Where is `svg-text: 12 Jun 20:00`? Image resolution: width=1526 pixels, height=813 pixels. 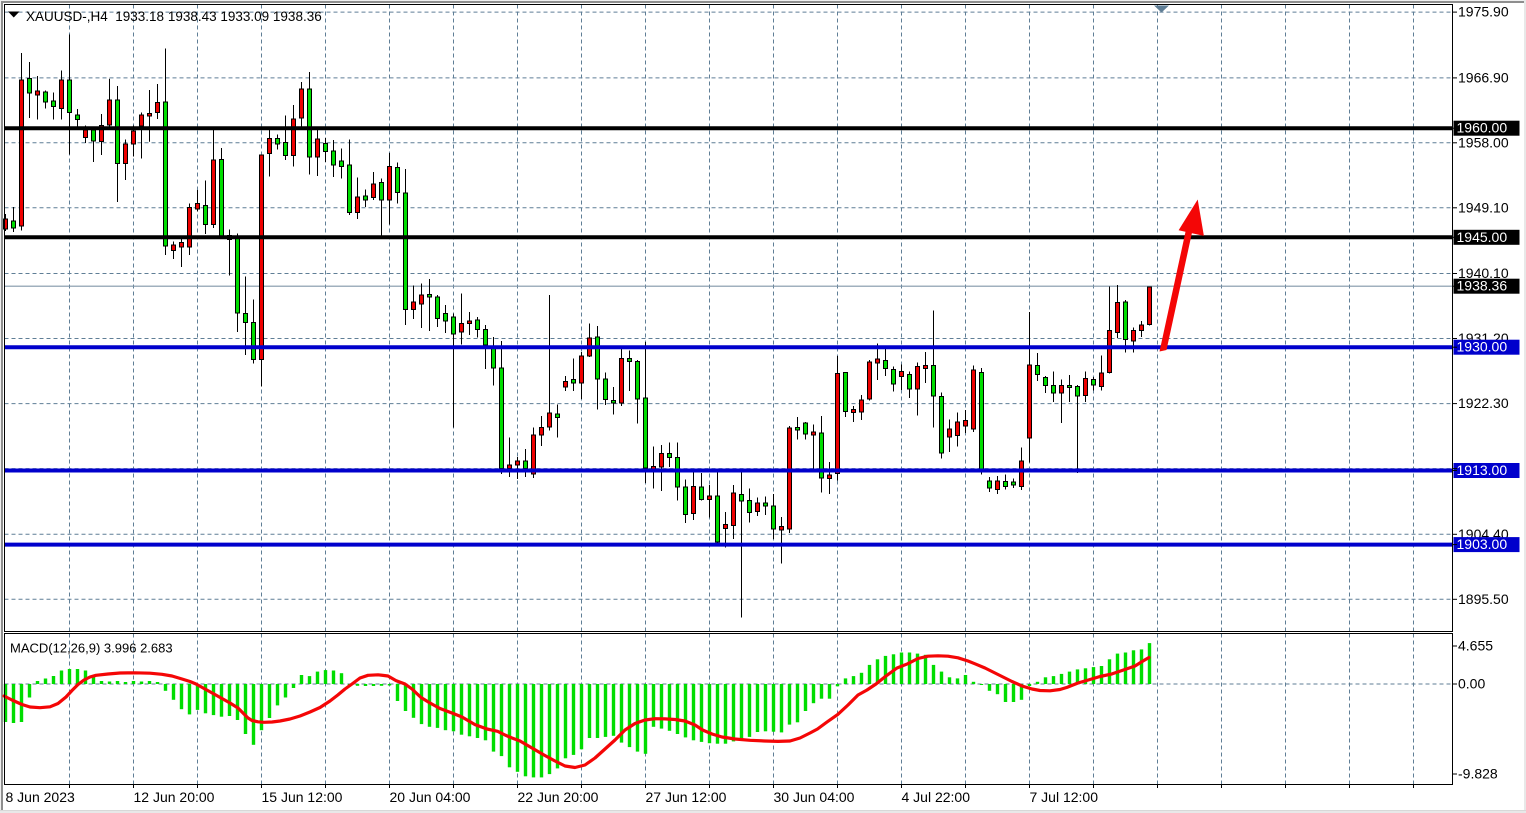
svg-text: 12 Jun 20:00 is located at coordinates (174, 797).